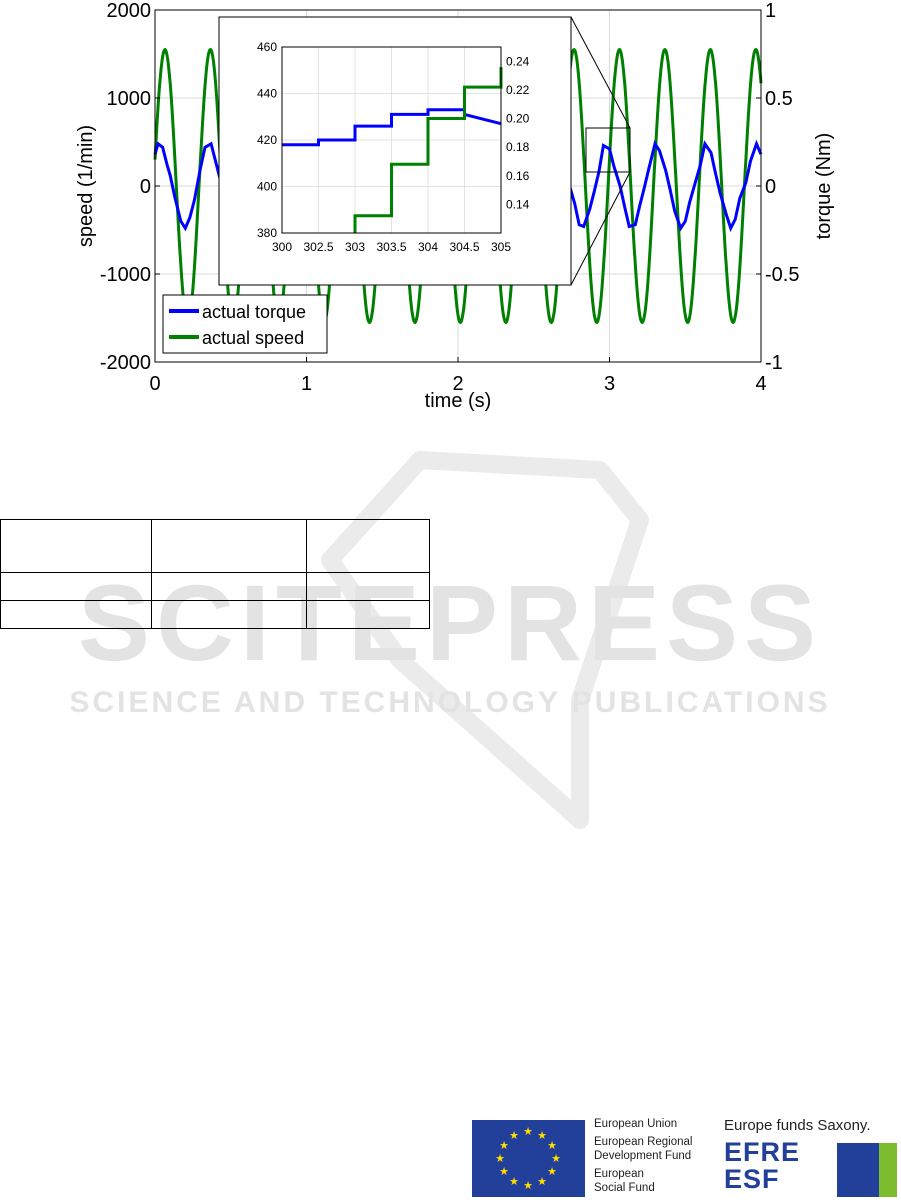 Image resolution: width=901 pixels, height=1202 pixels. I want to click on y-tick-label-left: 0, so click(145, 187).